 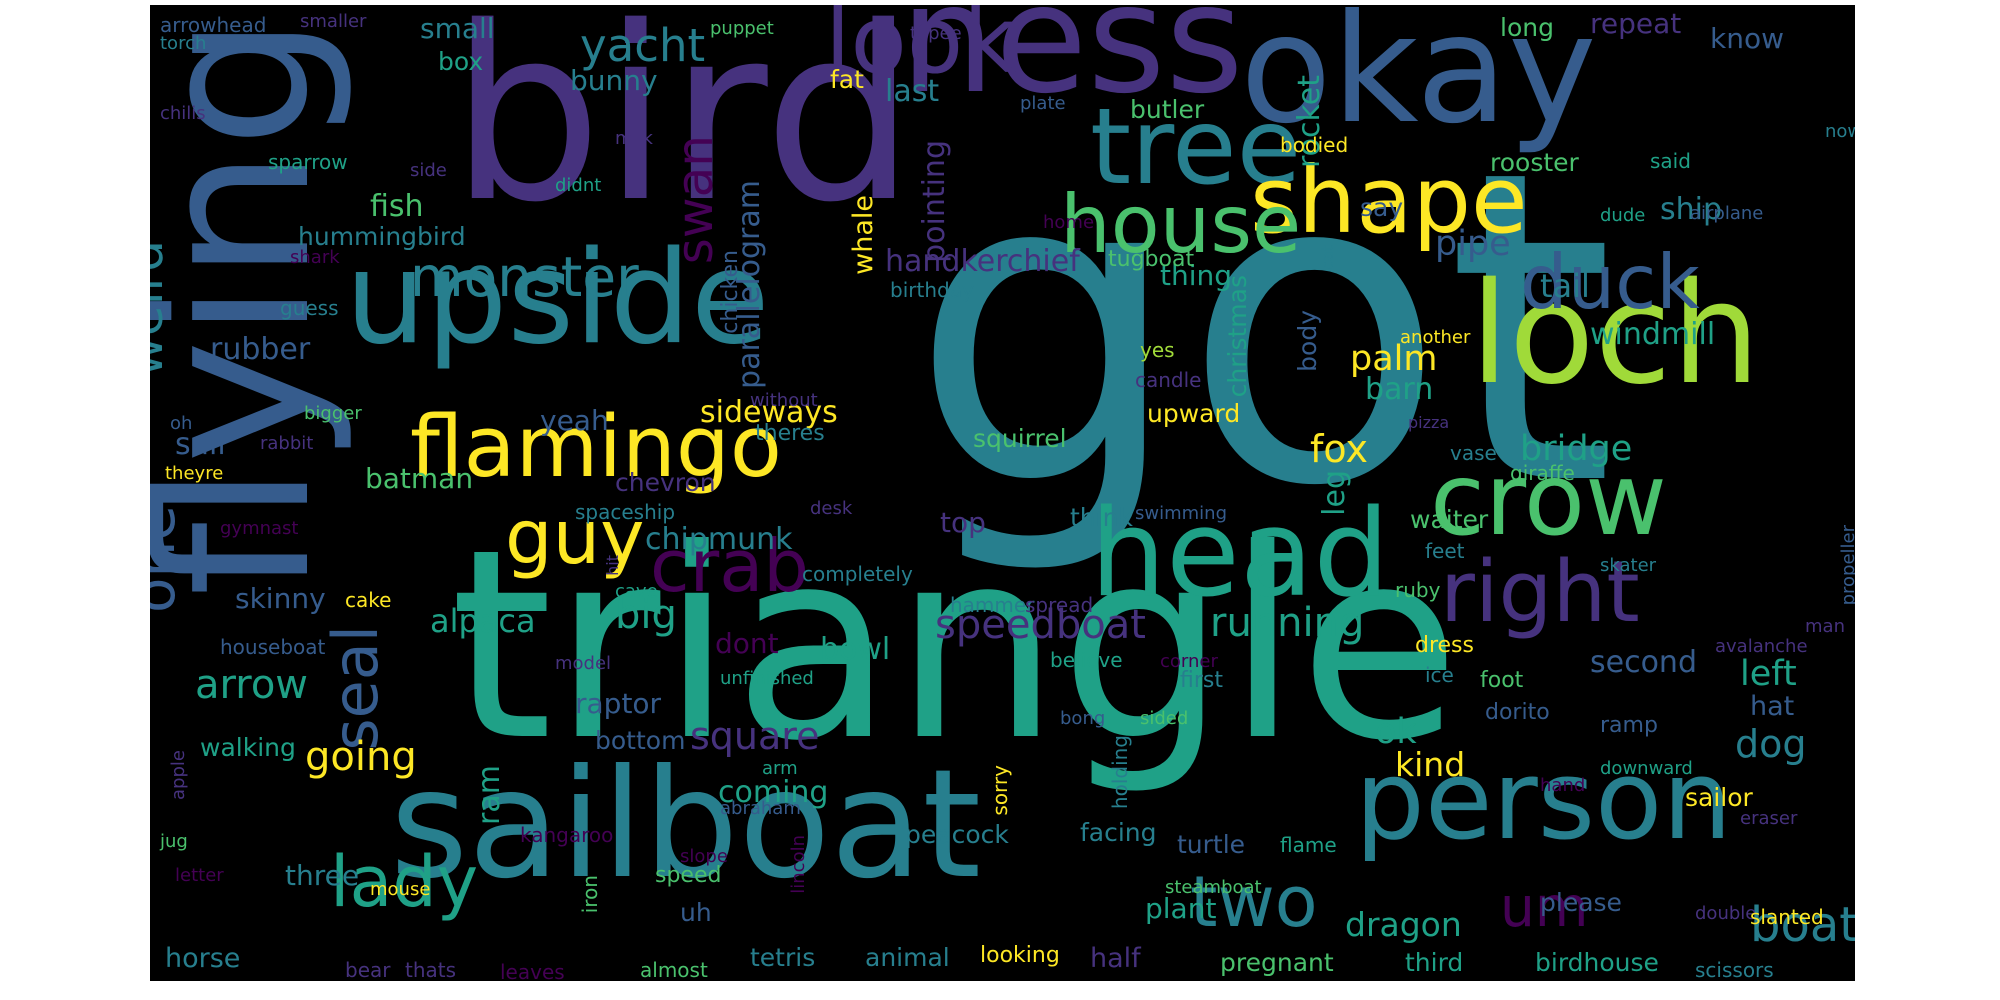 What do you see at coordinates (309, 308) in the screenshot?
I see `cloud-word-guess: guess` at bounding box center [309, 308].